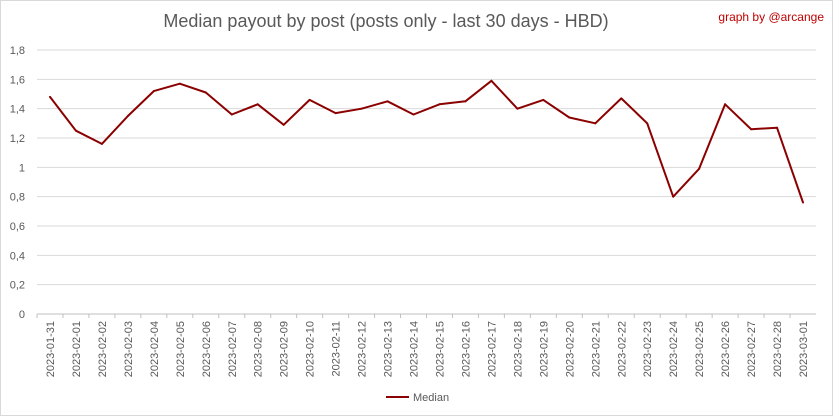 The width and height of the screenshot is (833, 417). Describe the element at coordinates (596, 349) in the screenshot. I see `x-tick-label: 2023-02-21` at that location.